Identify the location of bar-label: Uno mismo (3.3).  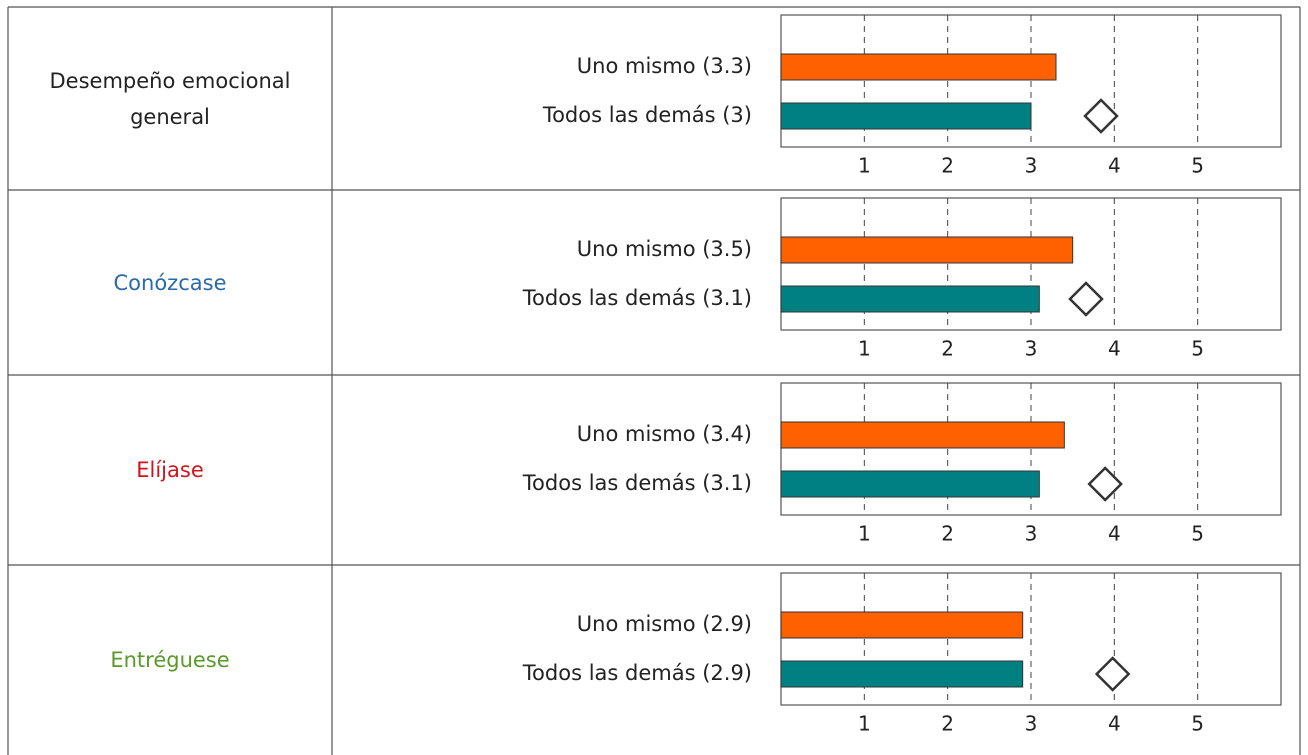
(664, 66).